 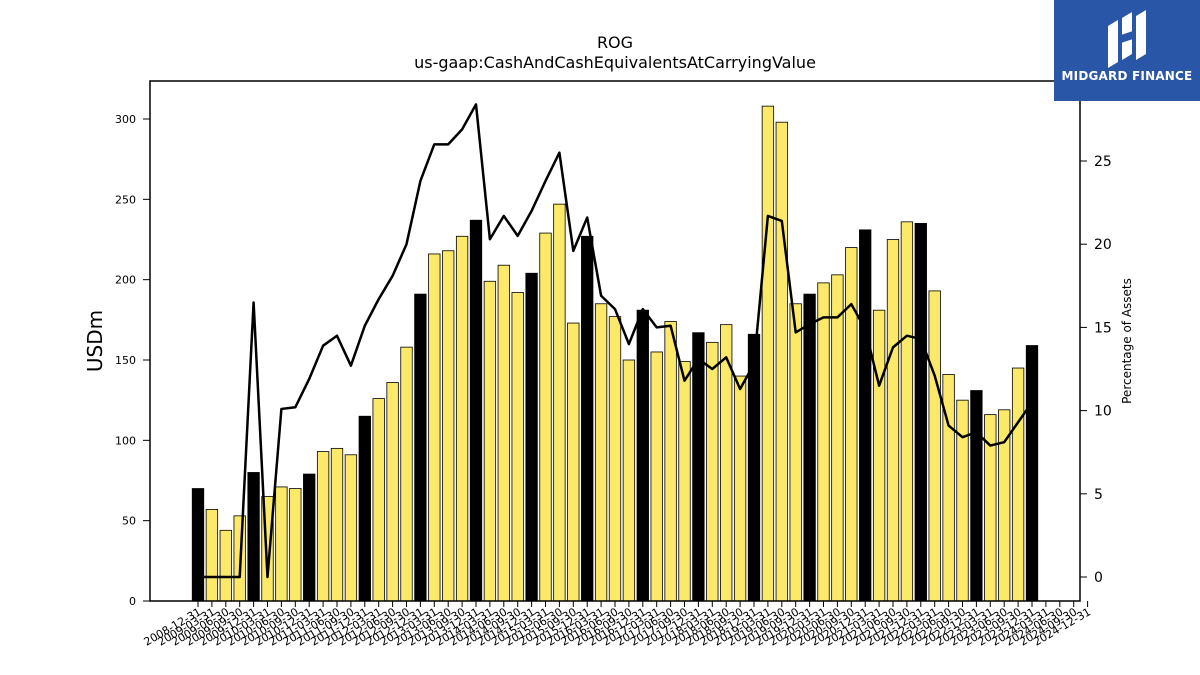 I want to click on logo-text: MIDGARD FINANCE, so click(x=1127, y=76).